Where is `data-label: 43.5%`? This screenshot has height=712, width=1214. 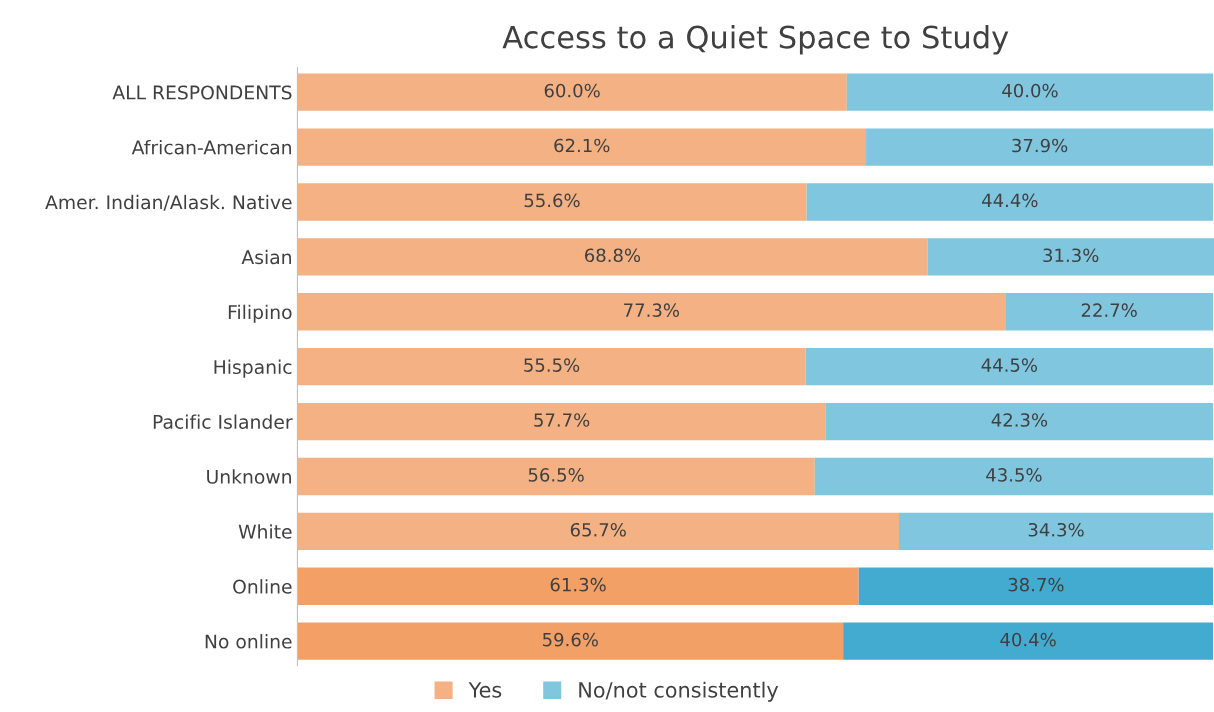 data-label: 43.5% is located at coordinates (1014, 475).